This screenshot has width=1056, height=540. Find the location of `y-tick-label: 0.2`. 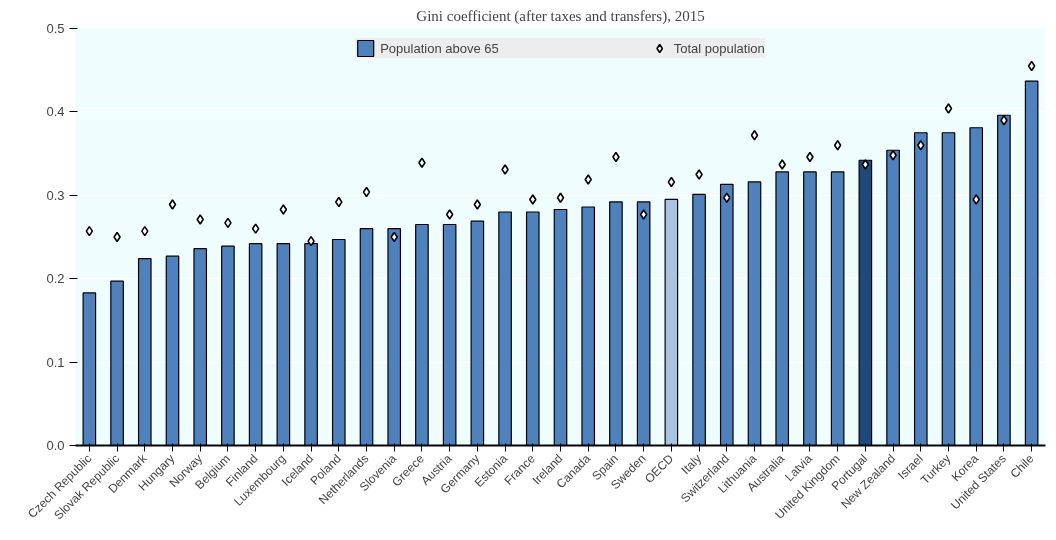

y-tick-label: 0.2 is located at coordinates (55, 279).